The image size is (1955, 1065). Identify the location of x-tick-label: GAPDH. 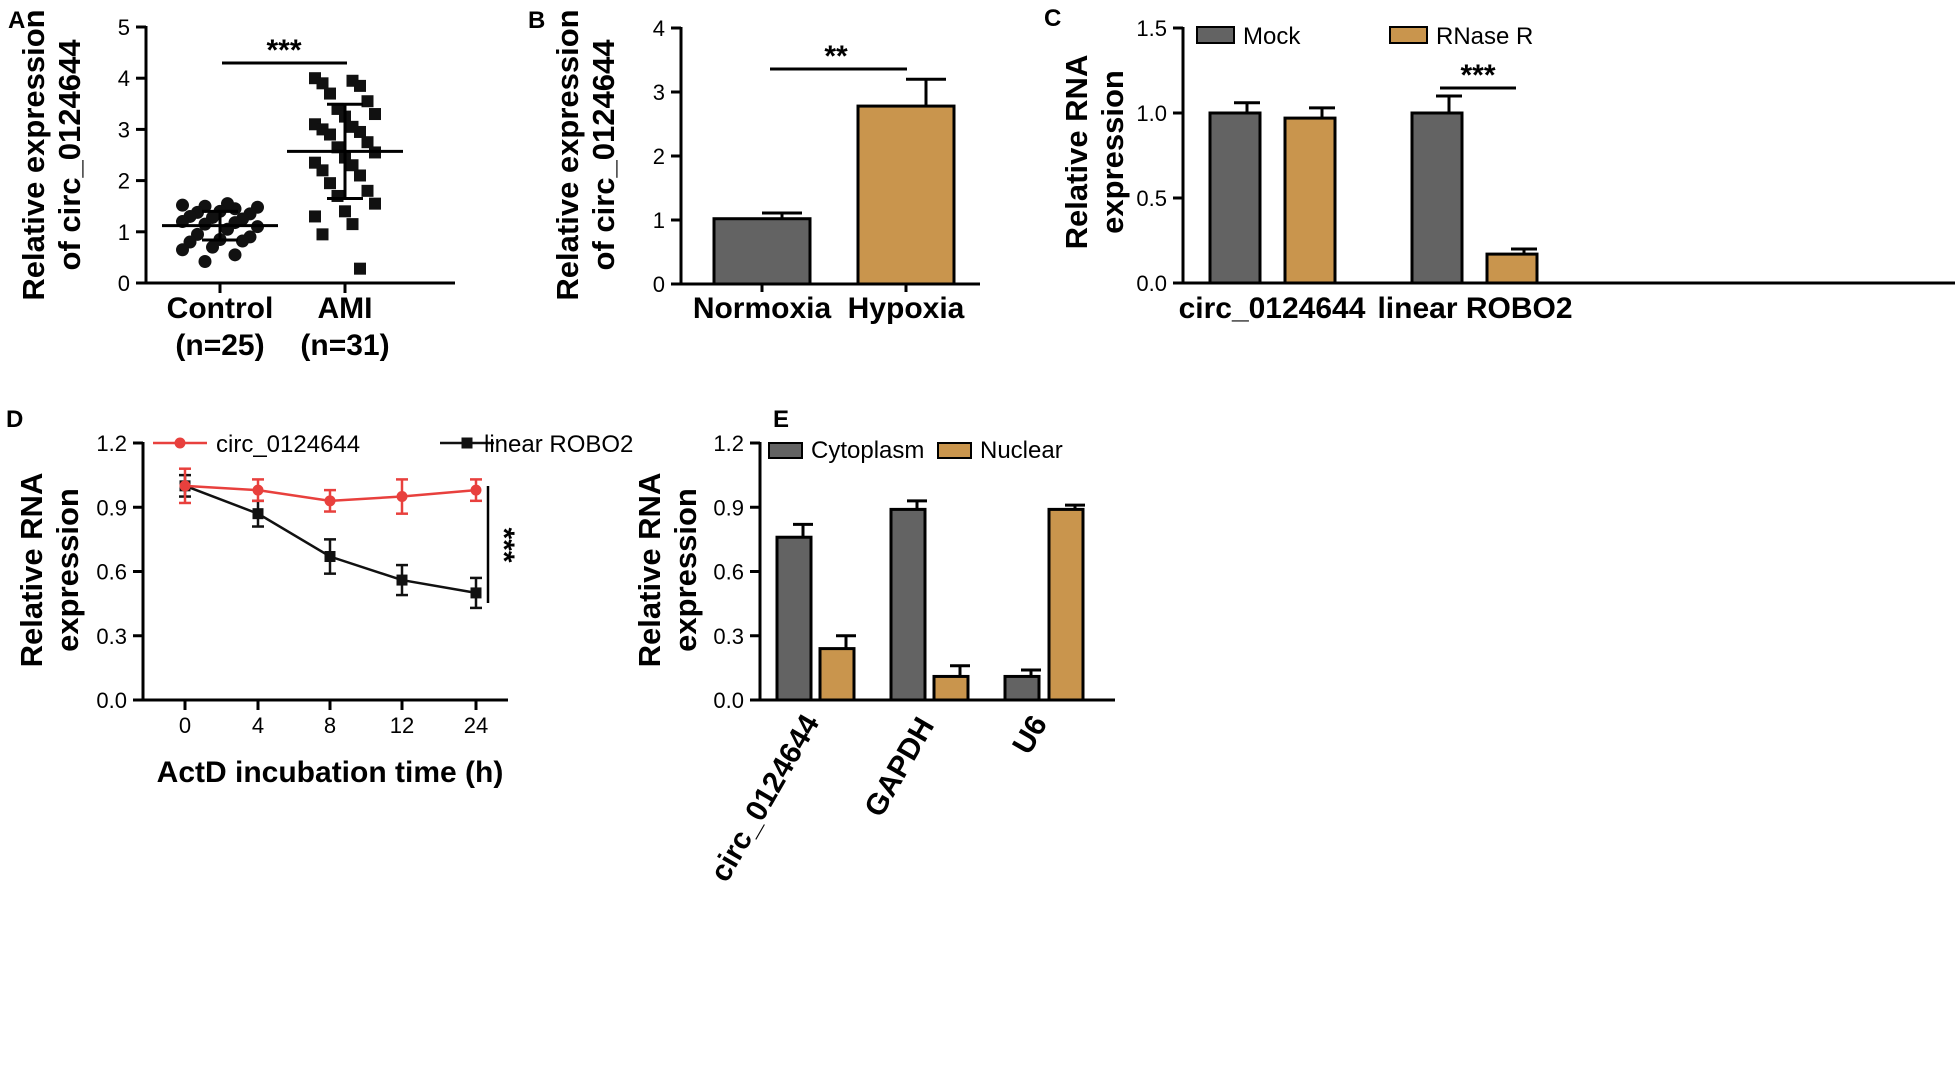
(899, 767).